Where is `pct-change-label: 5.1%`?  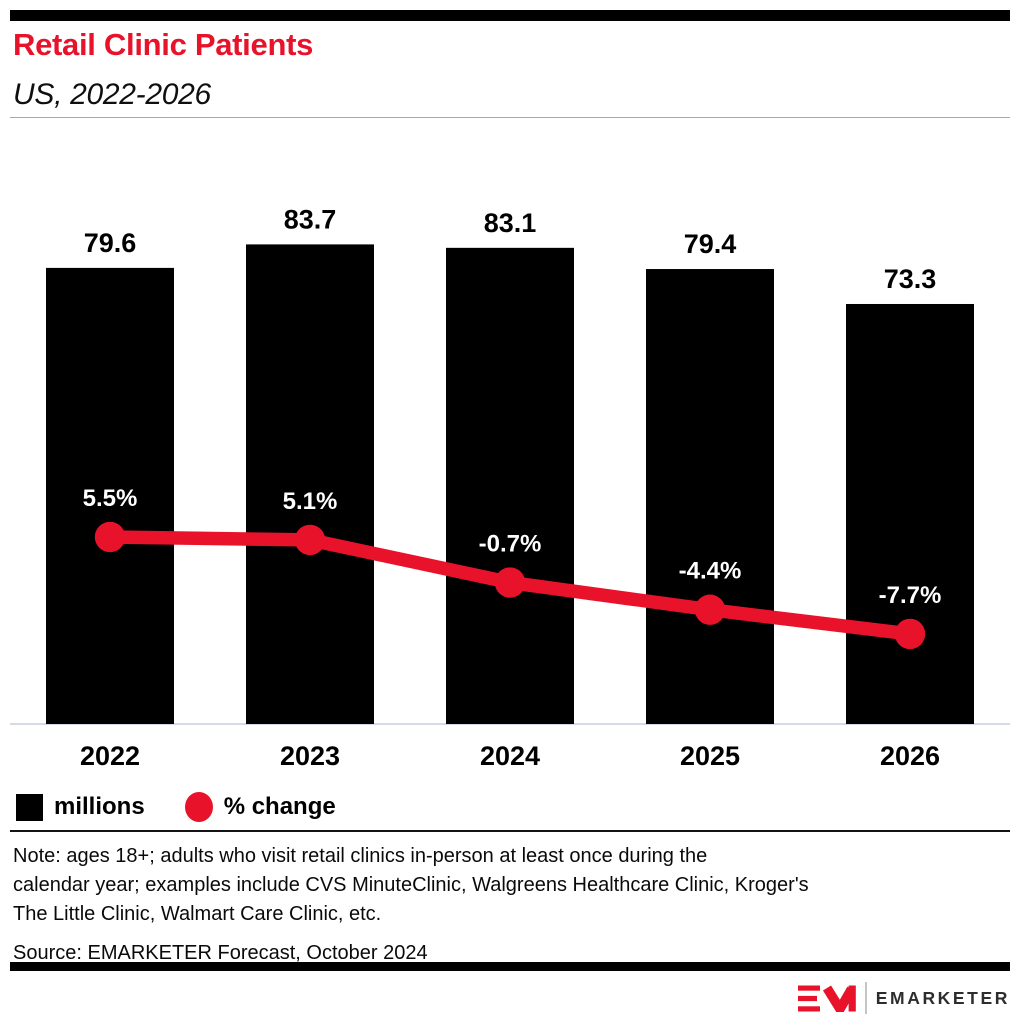
pct-change-label: 5.1% is located at coordinates (310, 501).